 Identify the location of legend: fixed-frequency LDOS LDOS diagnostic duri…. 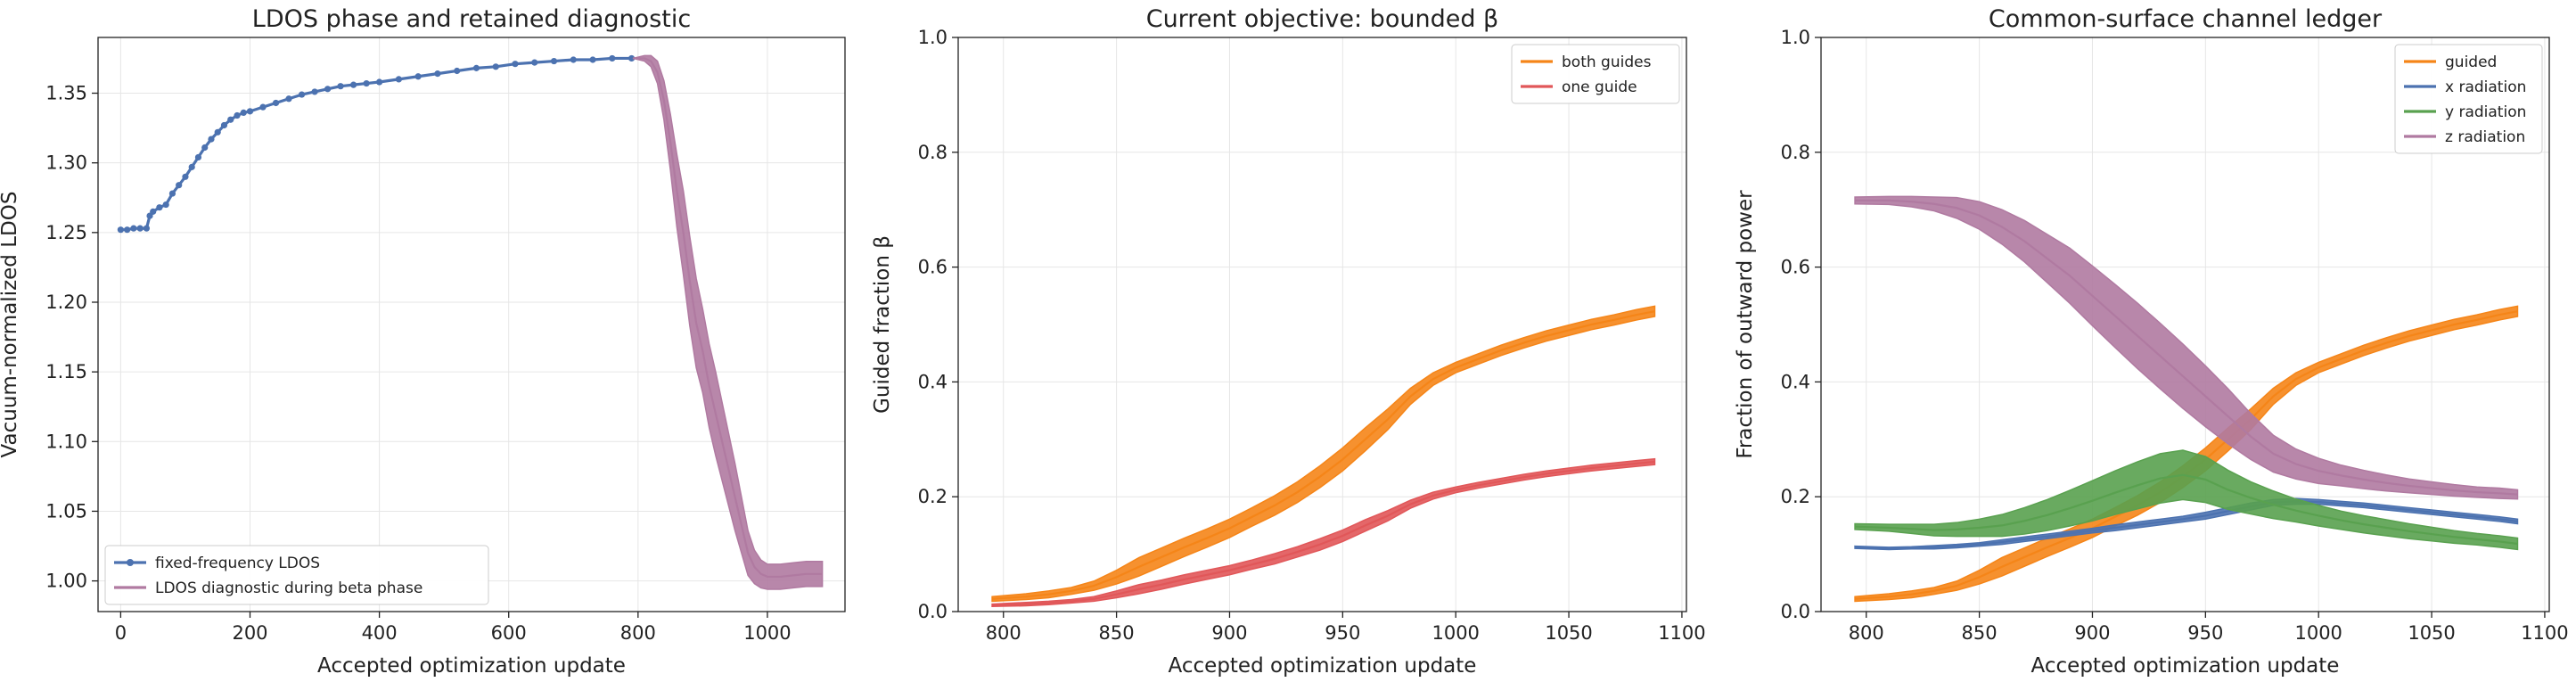
(296, 575).